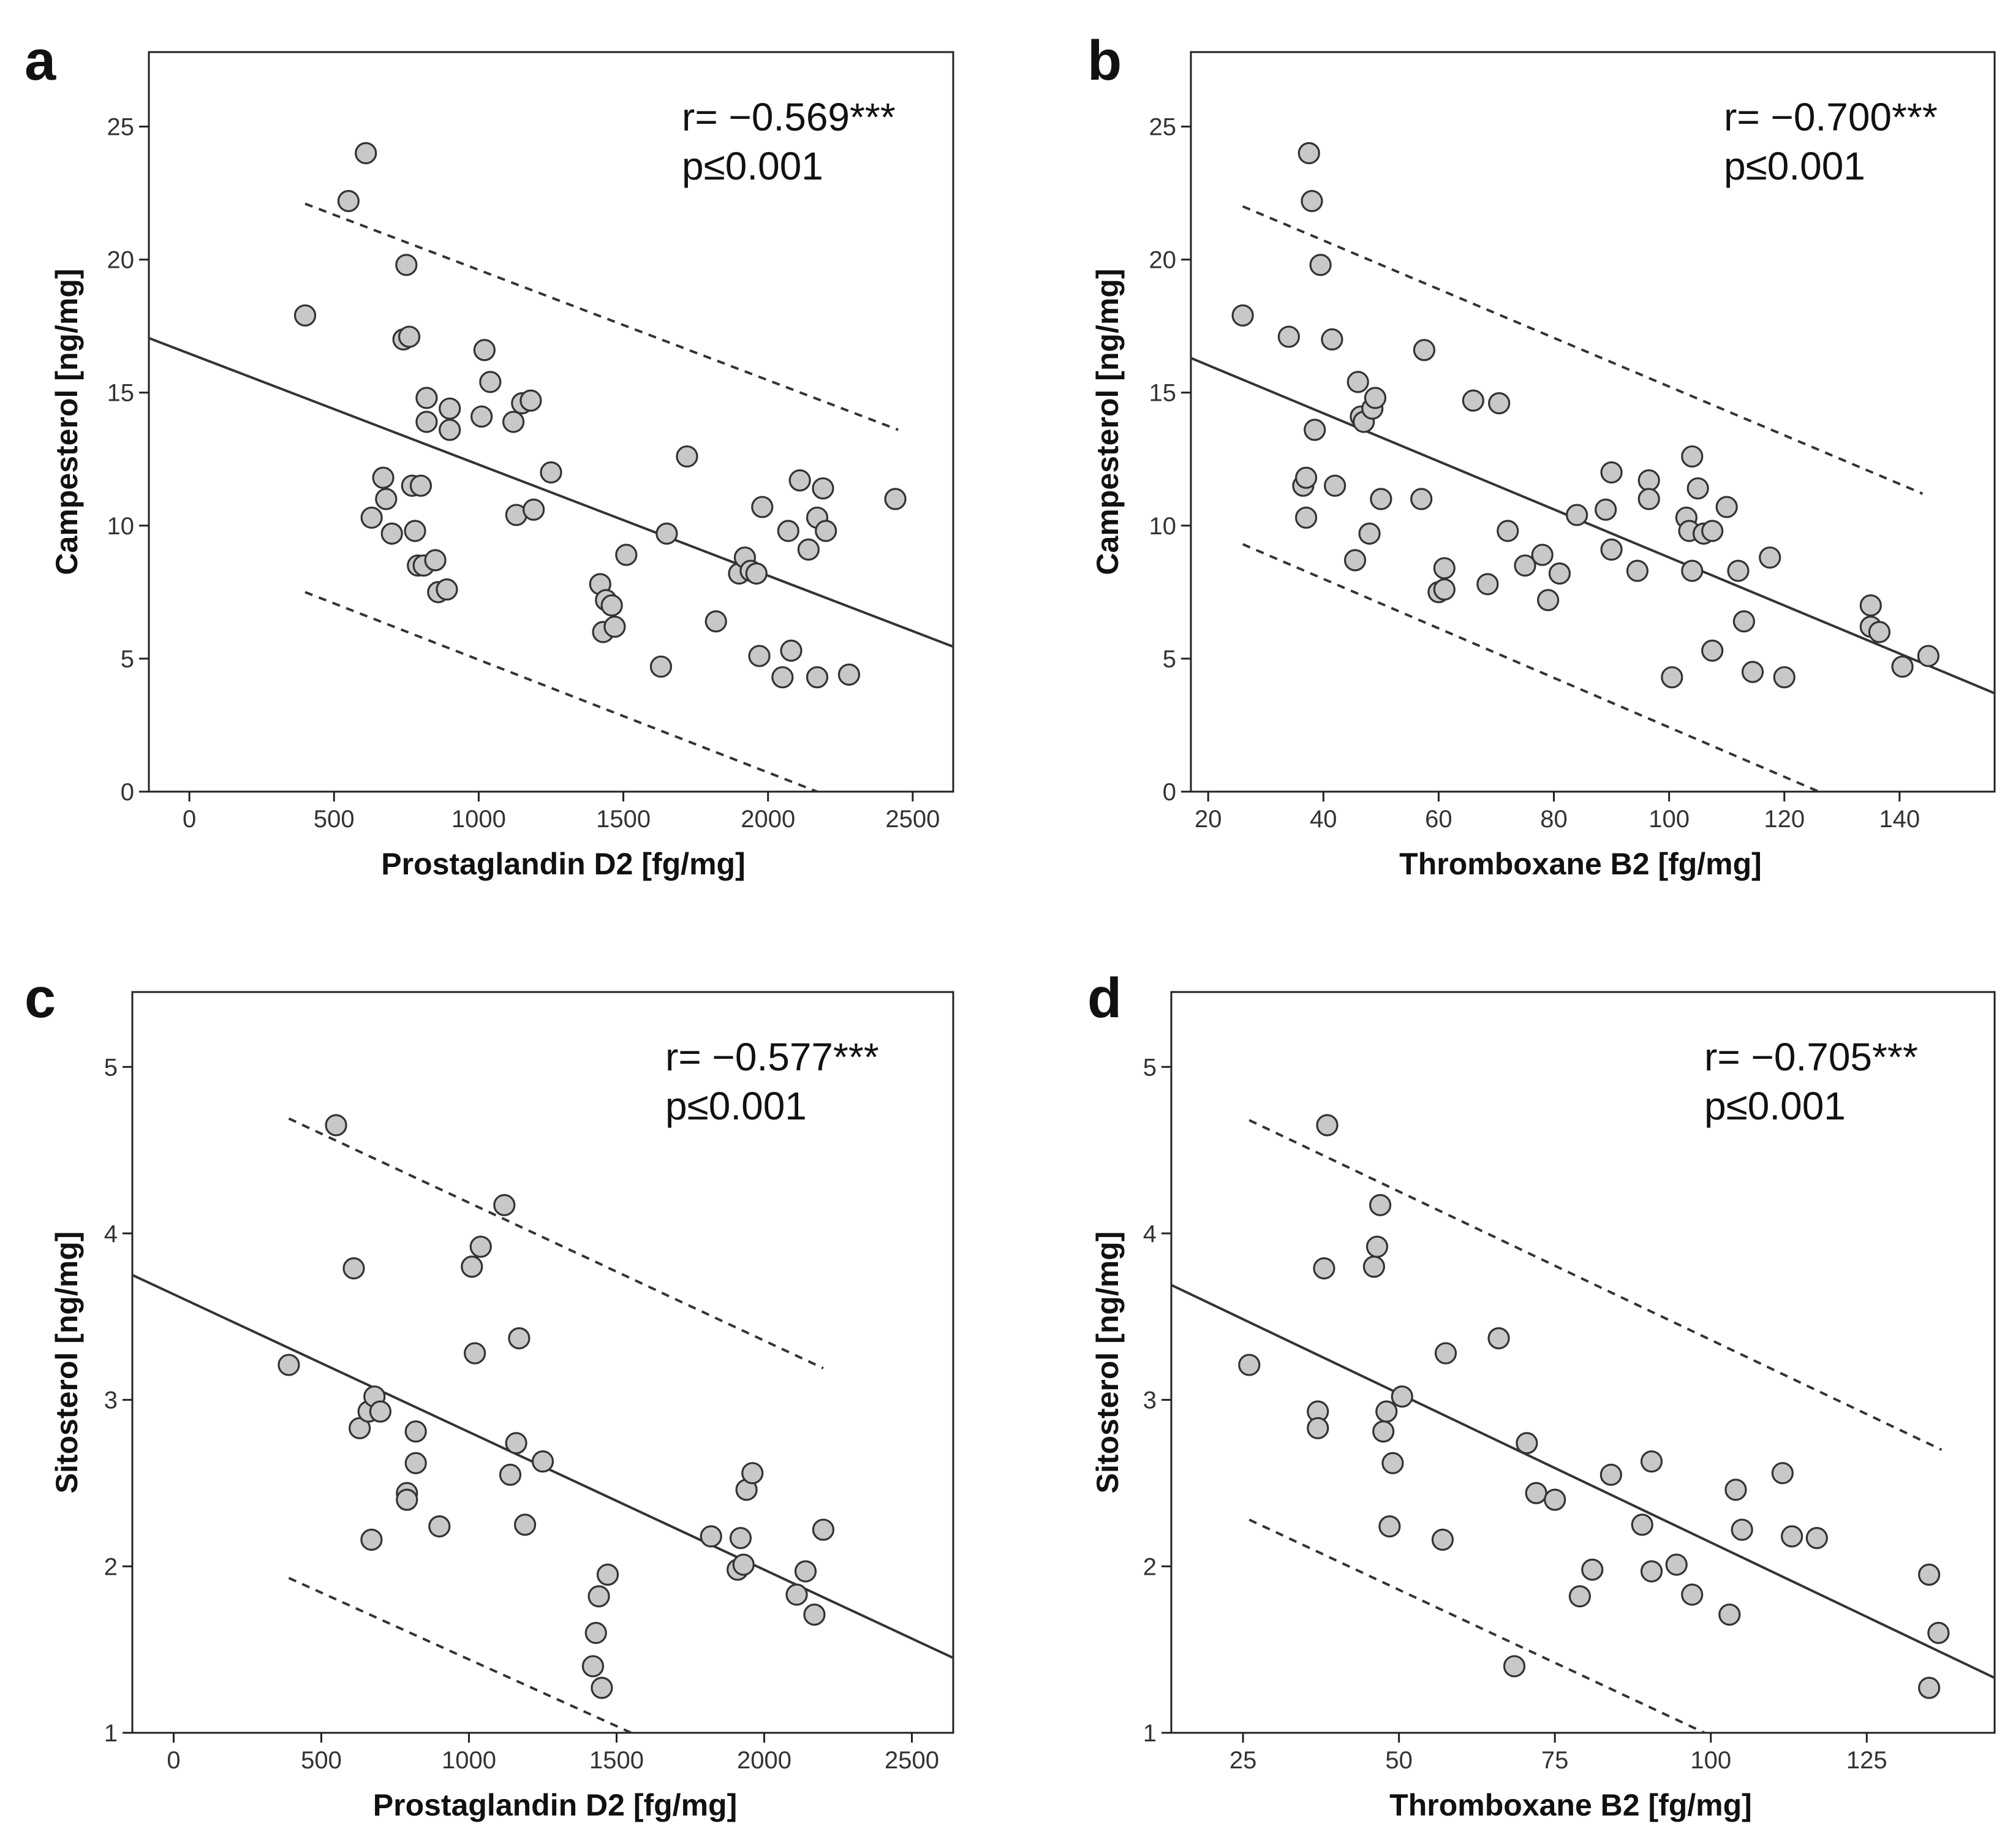  What do you see at coordinates (1899, 819) in the screenshot?
I see `x-tick-label: 140` at bounding box center [1899, 819].